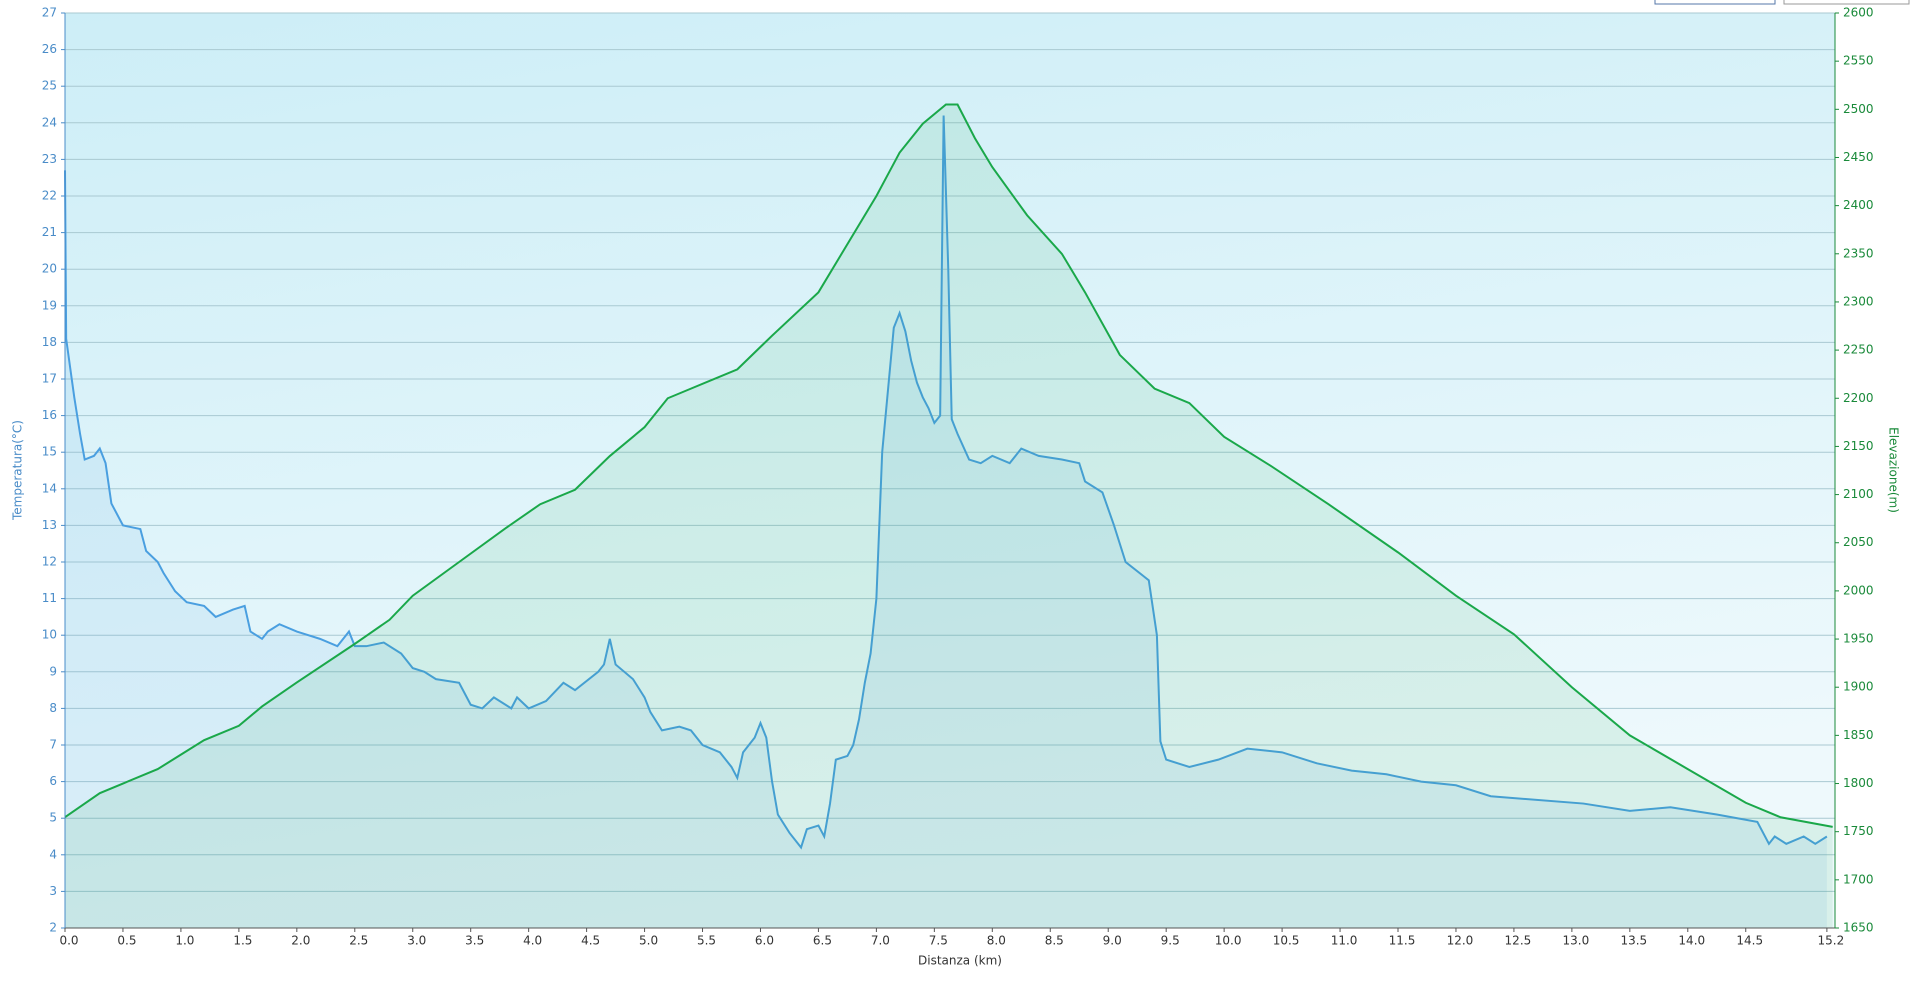 This screenshot has height=984, width=1914. Describe the element at coordinates (960, 961) in the screenshot. I see `x-axis-title: Distanza (km)` at that location.